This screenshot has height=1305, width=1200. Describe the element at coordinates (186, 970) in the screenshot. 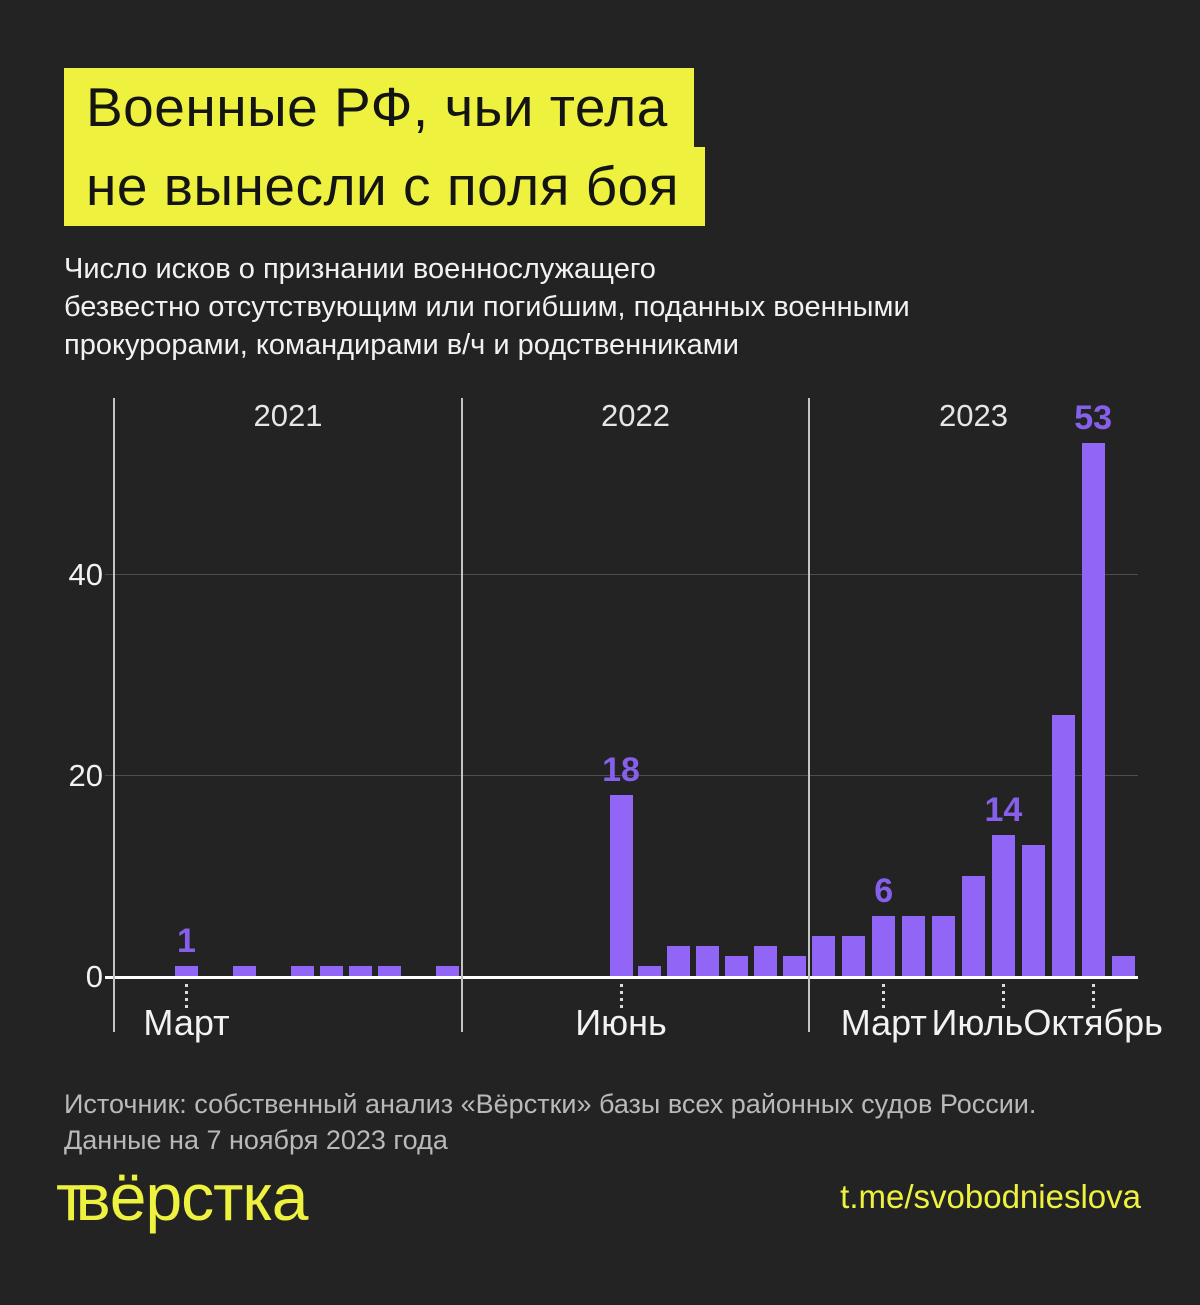

I see `bar-2021-март` at that location.